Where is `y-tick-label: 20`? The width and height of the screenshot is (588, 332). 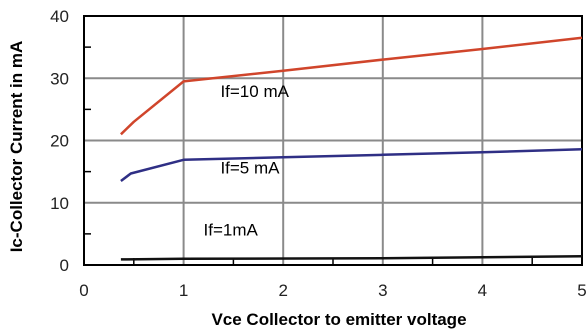 y-tick-label: 20 is located at coordinates (59, 141).